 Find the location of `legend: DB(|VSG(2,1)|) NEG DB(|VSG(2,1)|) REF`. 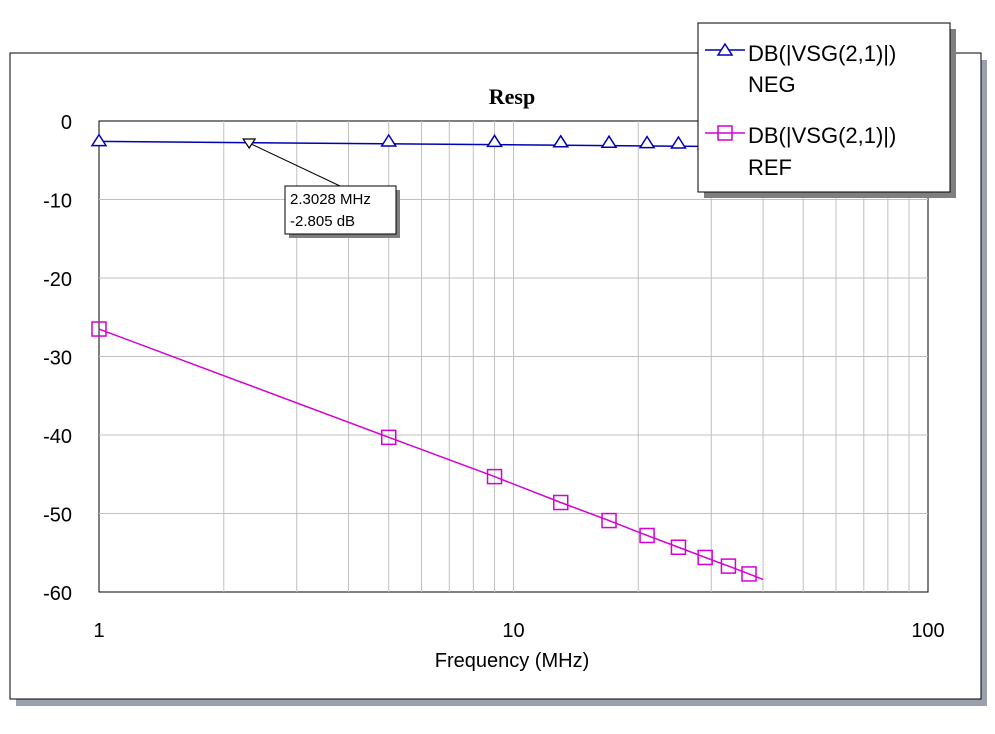

legend: DB(|VSG(2,1)|) NEG DB(|VSG(2,1)|) REF is located at coordinates (826, 110).